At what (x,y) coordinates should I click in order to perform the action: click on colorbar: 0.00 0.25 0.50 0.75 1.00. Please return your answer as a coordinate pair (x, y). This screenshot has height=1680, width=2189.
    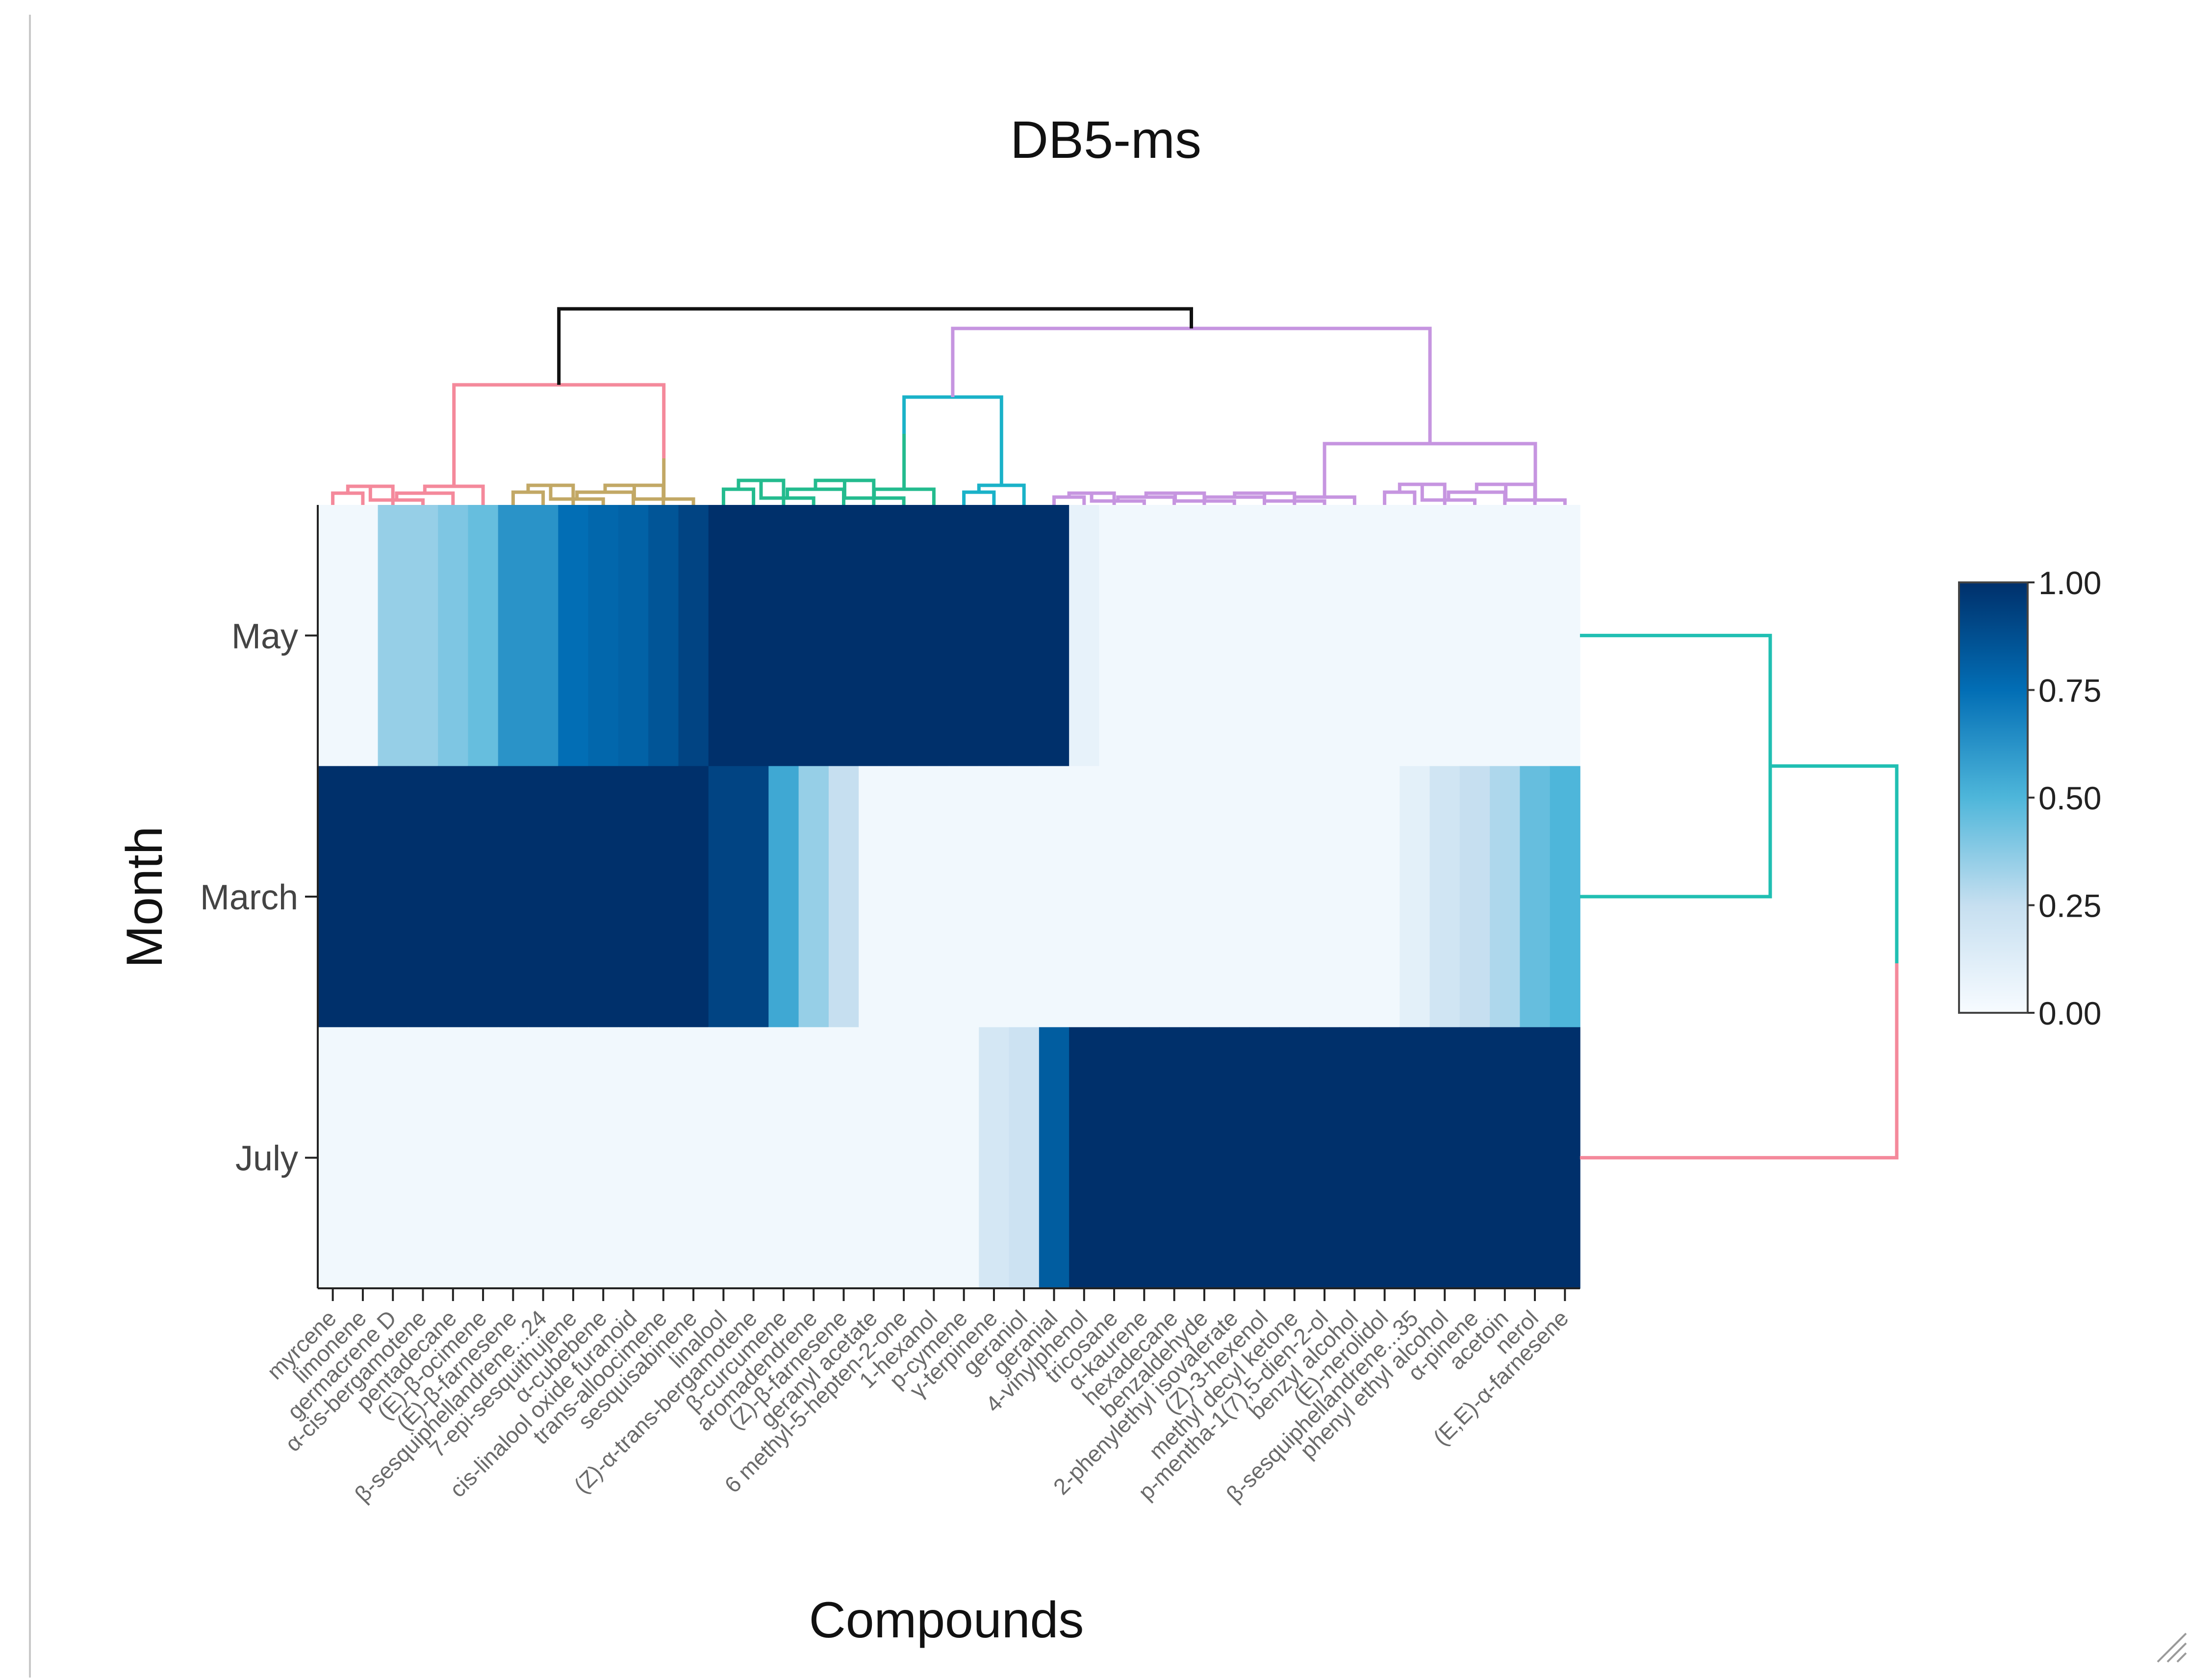
    Looking at the image, I should click on (2029, 798).